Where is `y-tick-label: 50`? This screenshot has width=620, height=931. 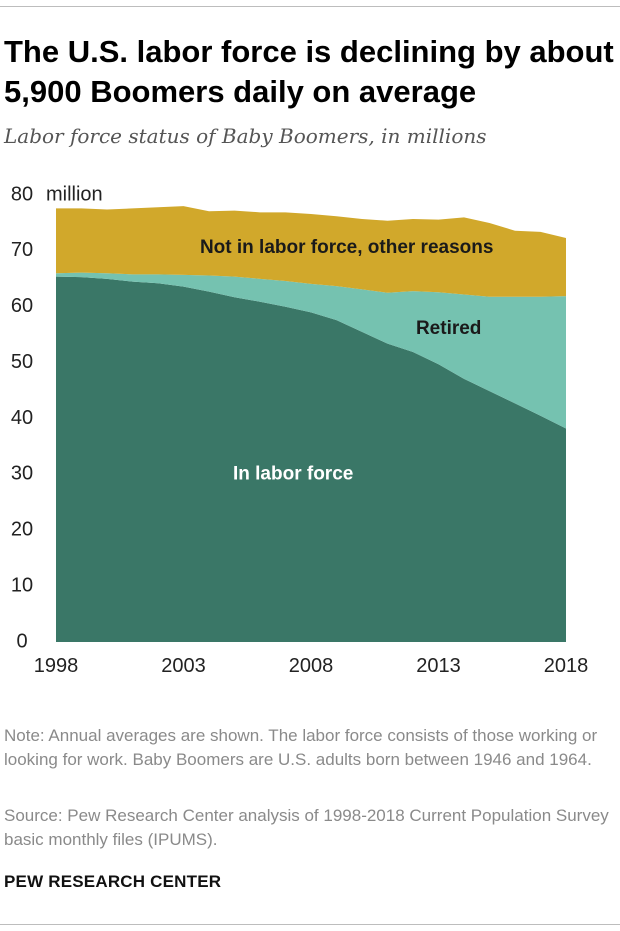
y-tick-label: 50 is located at coordinates (22, 362).